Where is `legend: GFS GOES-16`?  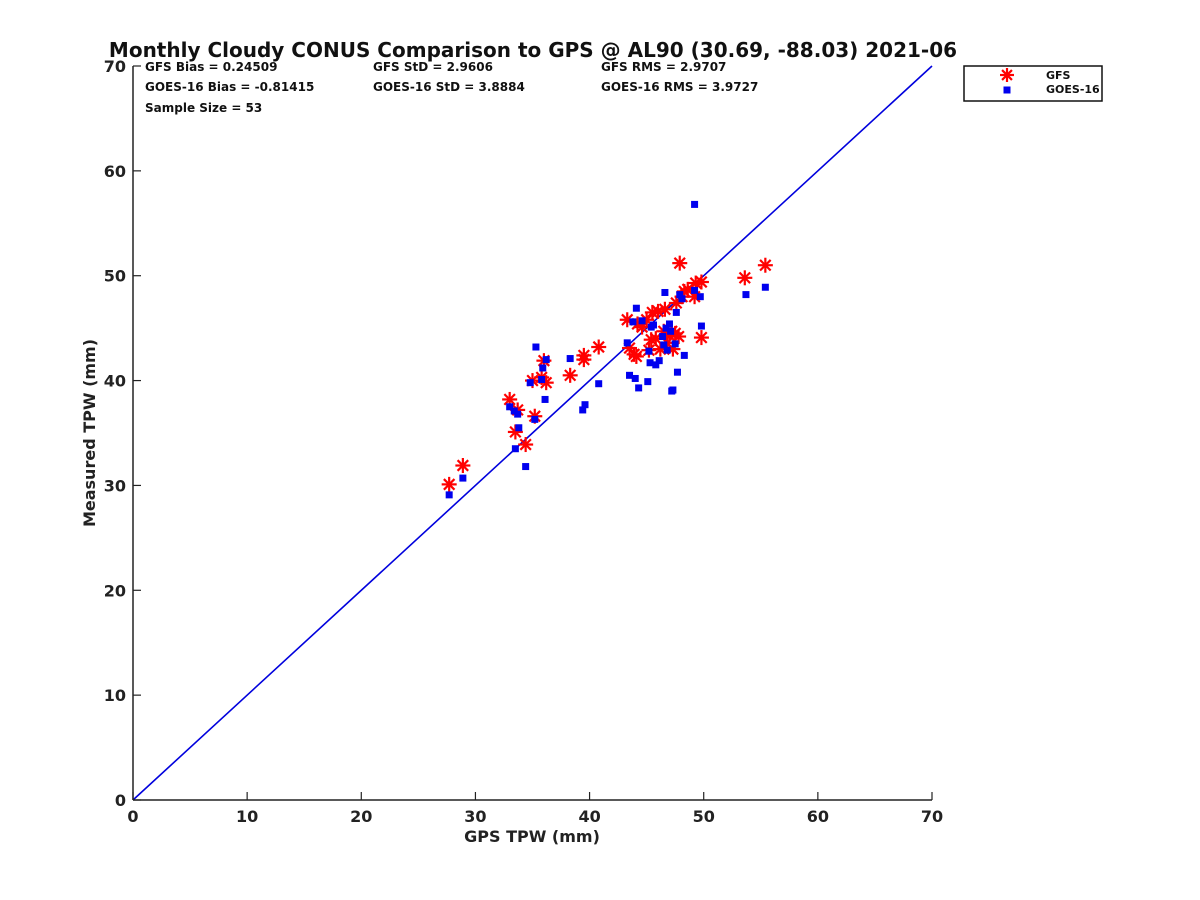
legend: GFS GOES-16 is located at coordinates (1033, 83).